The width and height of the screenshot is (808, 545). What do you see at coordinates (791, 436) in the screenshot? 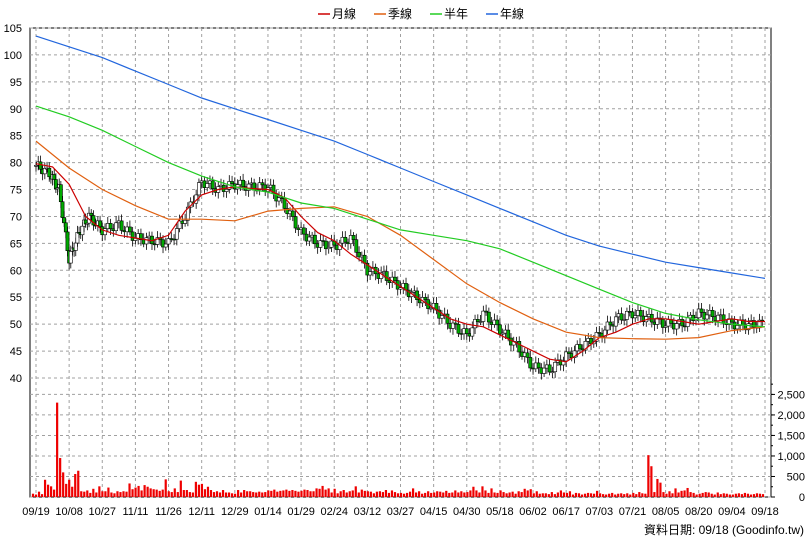
I see `volume-tick-label: 1,500` at bounding box center [791, 436].